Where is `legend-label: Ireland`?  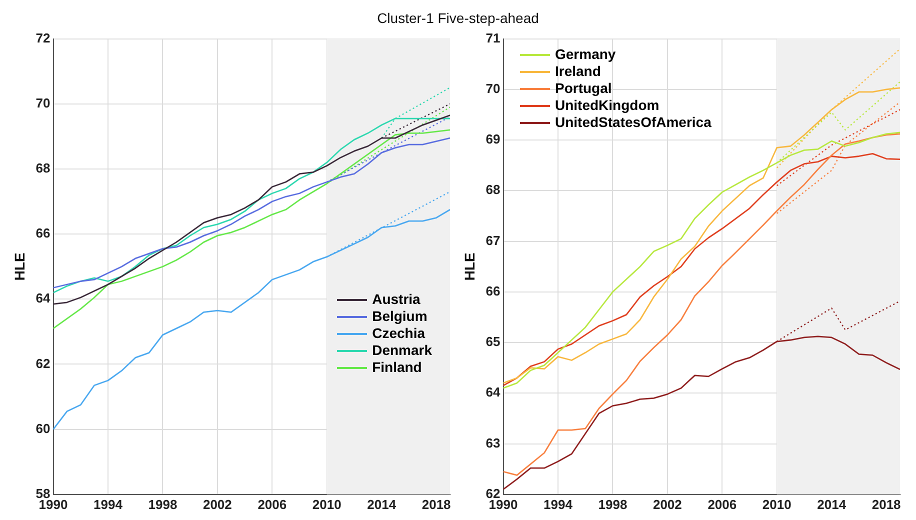 legend-label: Ireland is located at coordinates (578, 71).